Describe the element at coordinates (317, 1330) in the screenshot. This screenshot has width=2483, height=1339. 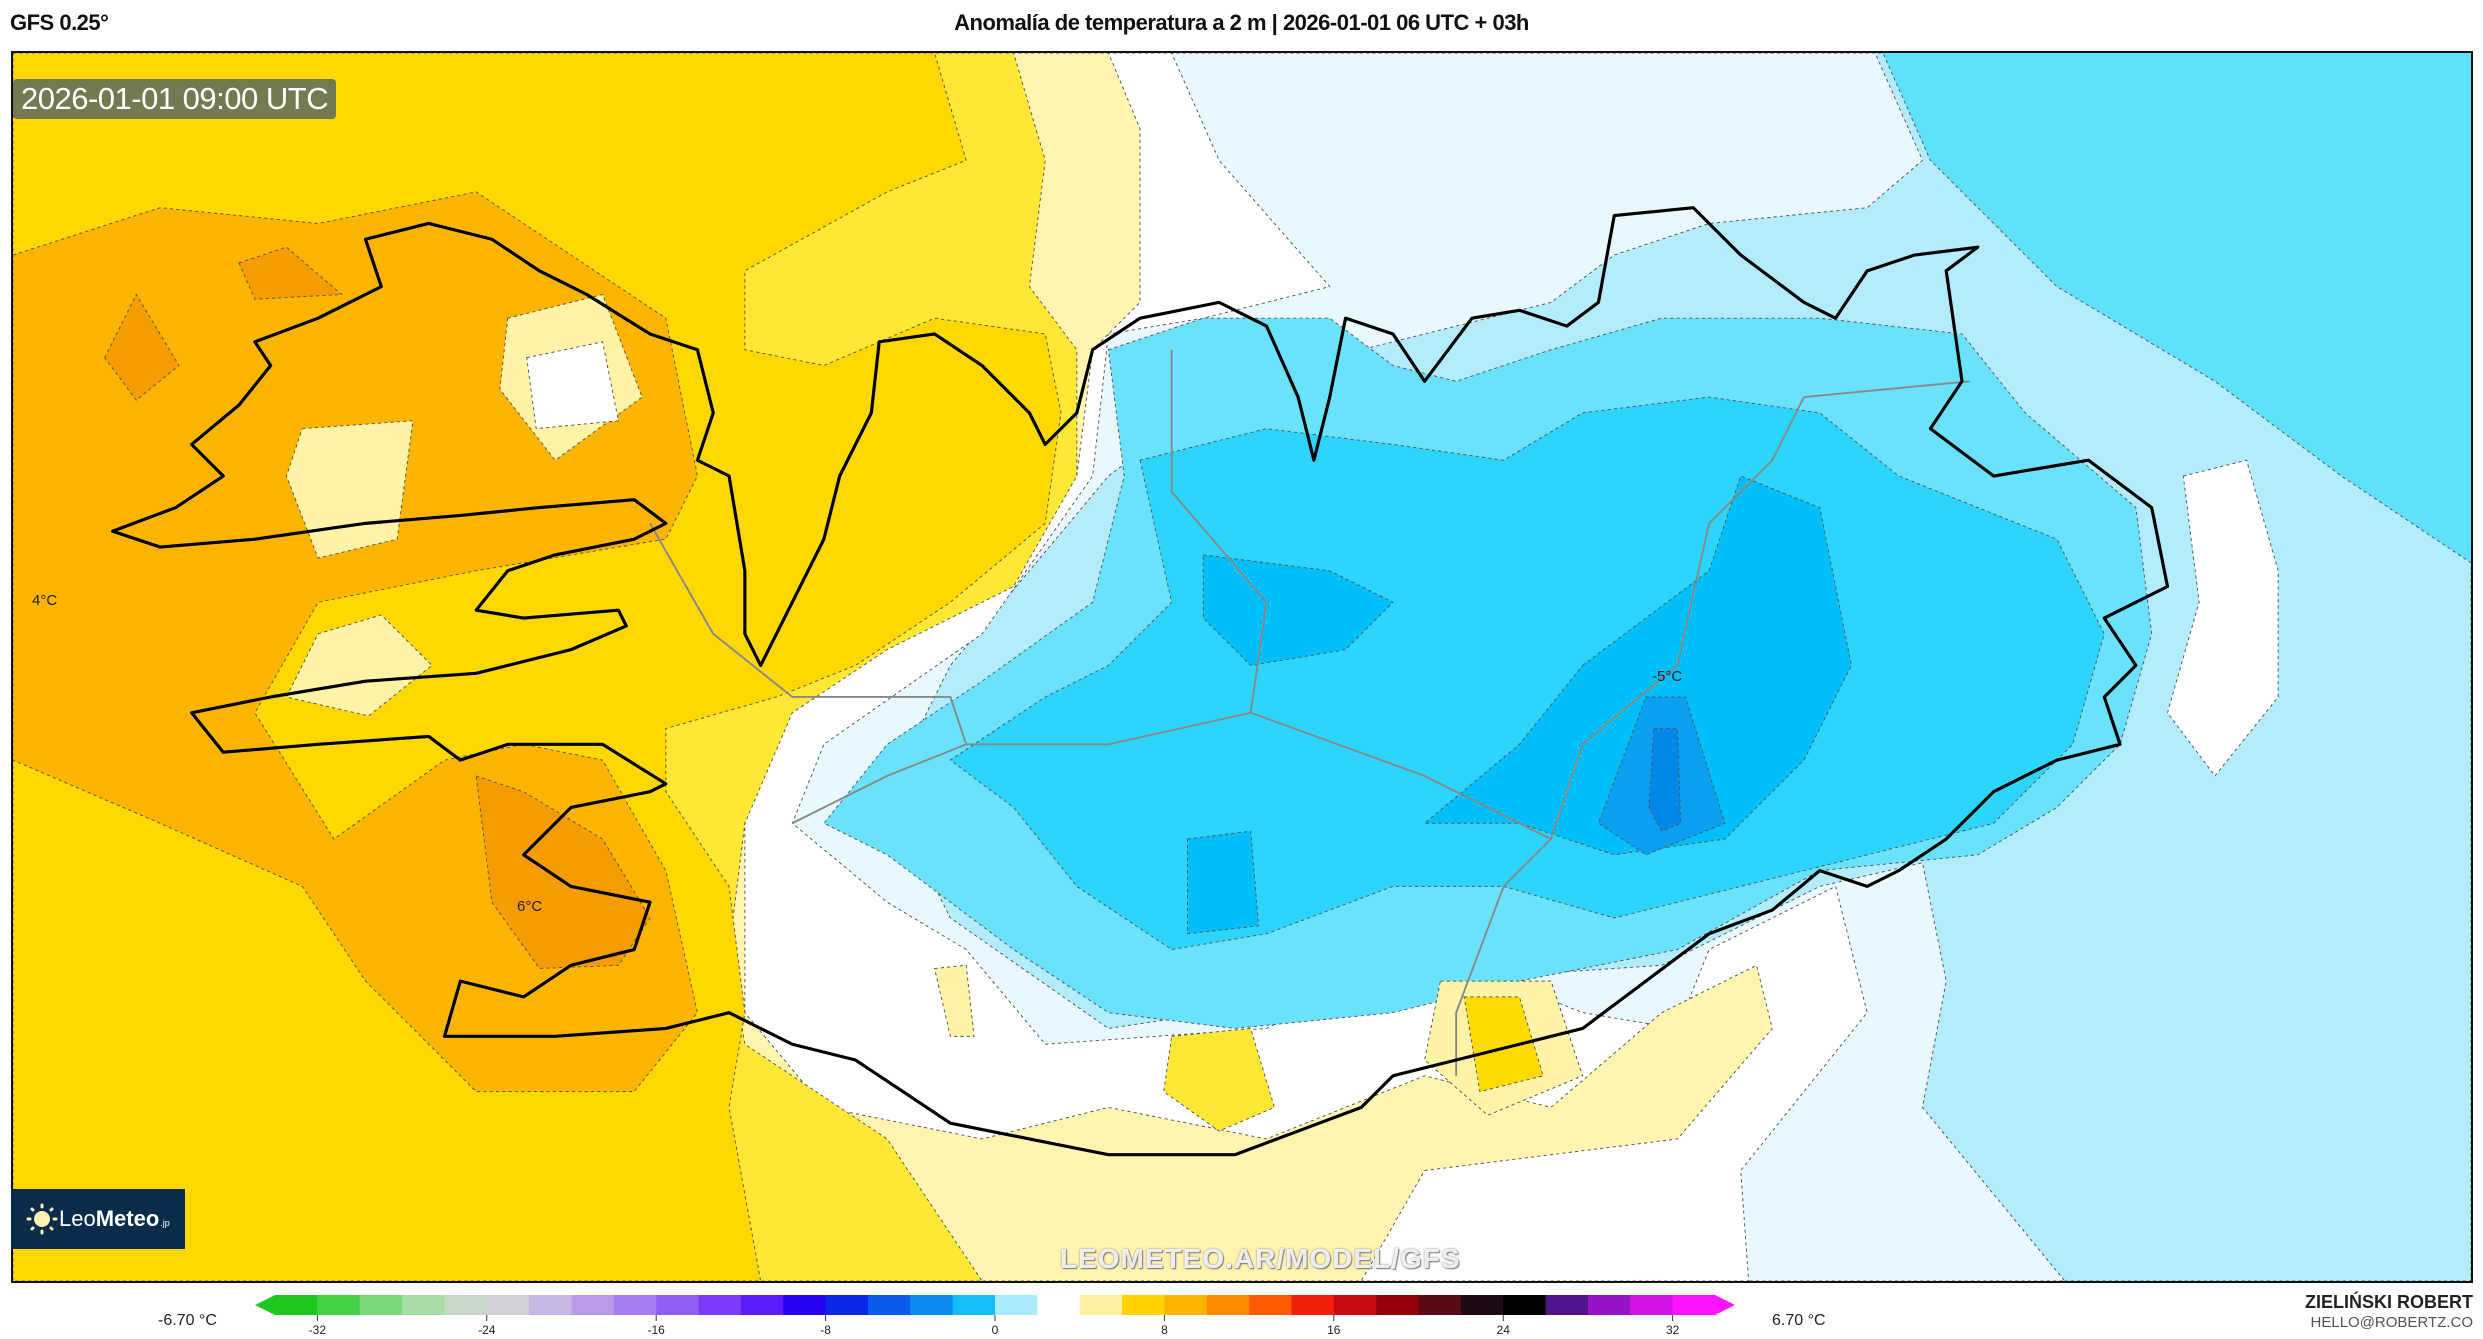
I see `colorbar-tick-label: -32` at that location.